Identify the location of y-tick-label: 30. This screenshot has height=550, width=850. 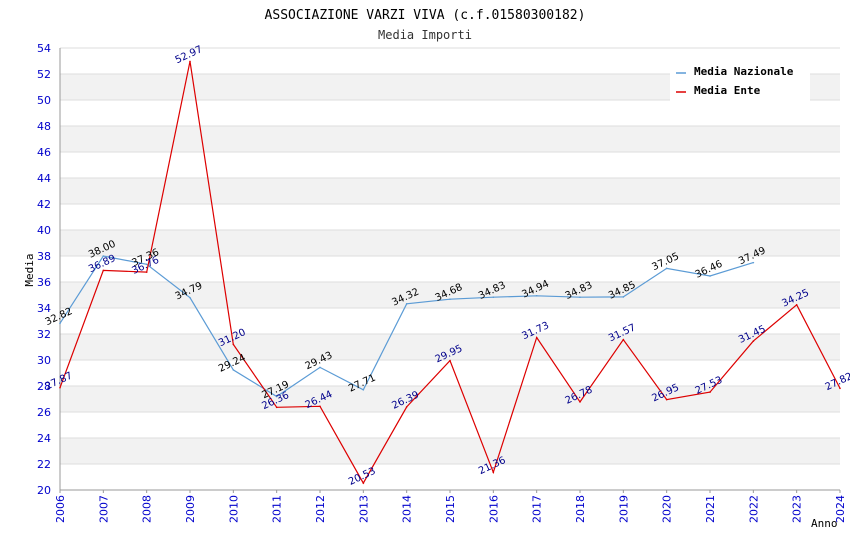
(44, 360).